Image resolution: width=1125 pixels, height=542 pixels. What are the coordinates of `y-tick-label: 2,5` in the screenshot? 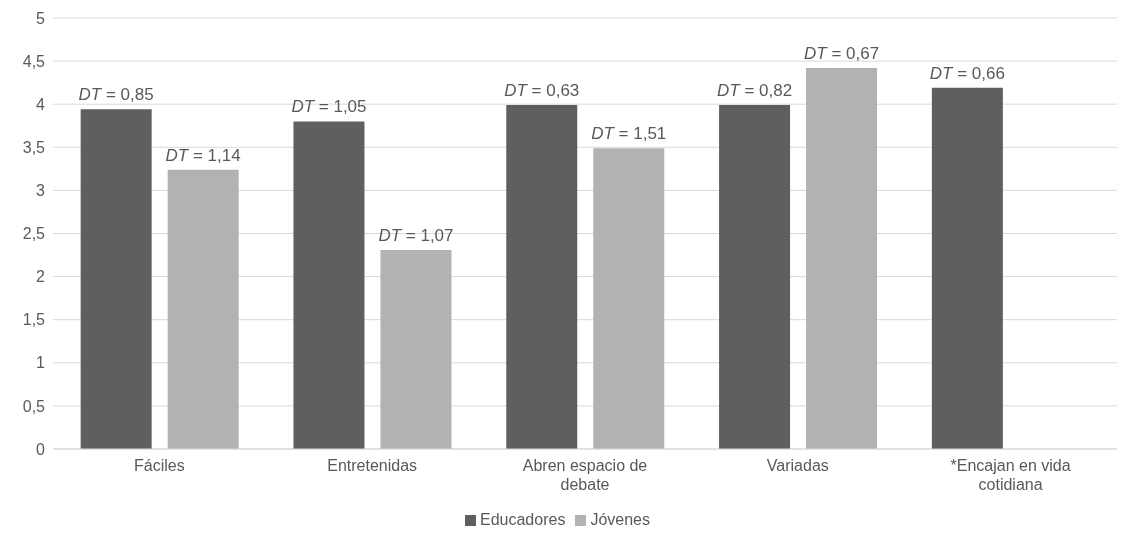 It's located at (34, 234).